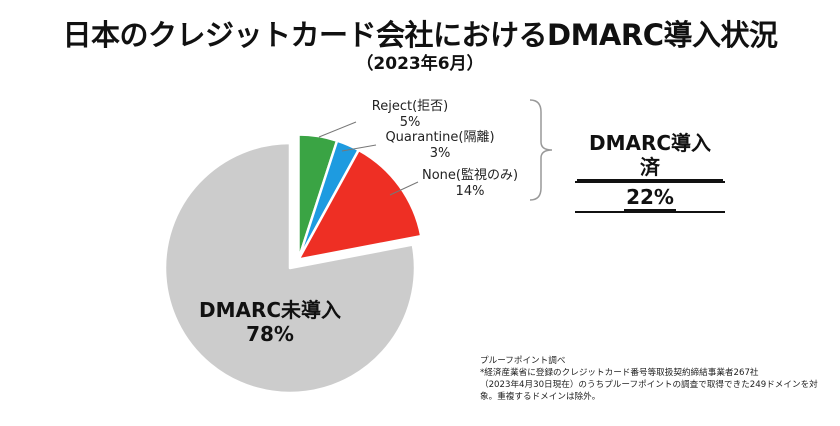  What do you see at coordinates (650, 198) in the screenshot?
I see `label-adopted-pct: 22%` at bounding box center [650, 198].